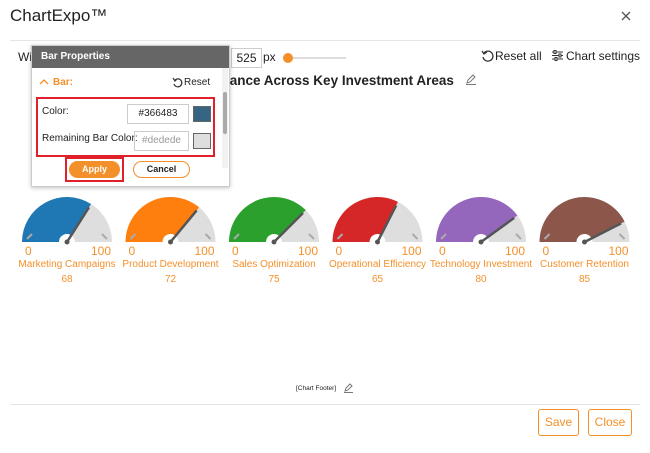  What do you see at coordinates (316, 80) in the screenshot?
I see `chart-title: Performance Across Key Investment Areas` at bounding box center [316, 80].